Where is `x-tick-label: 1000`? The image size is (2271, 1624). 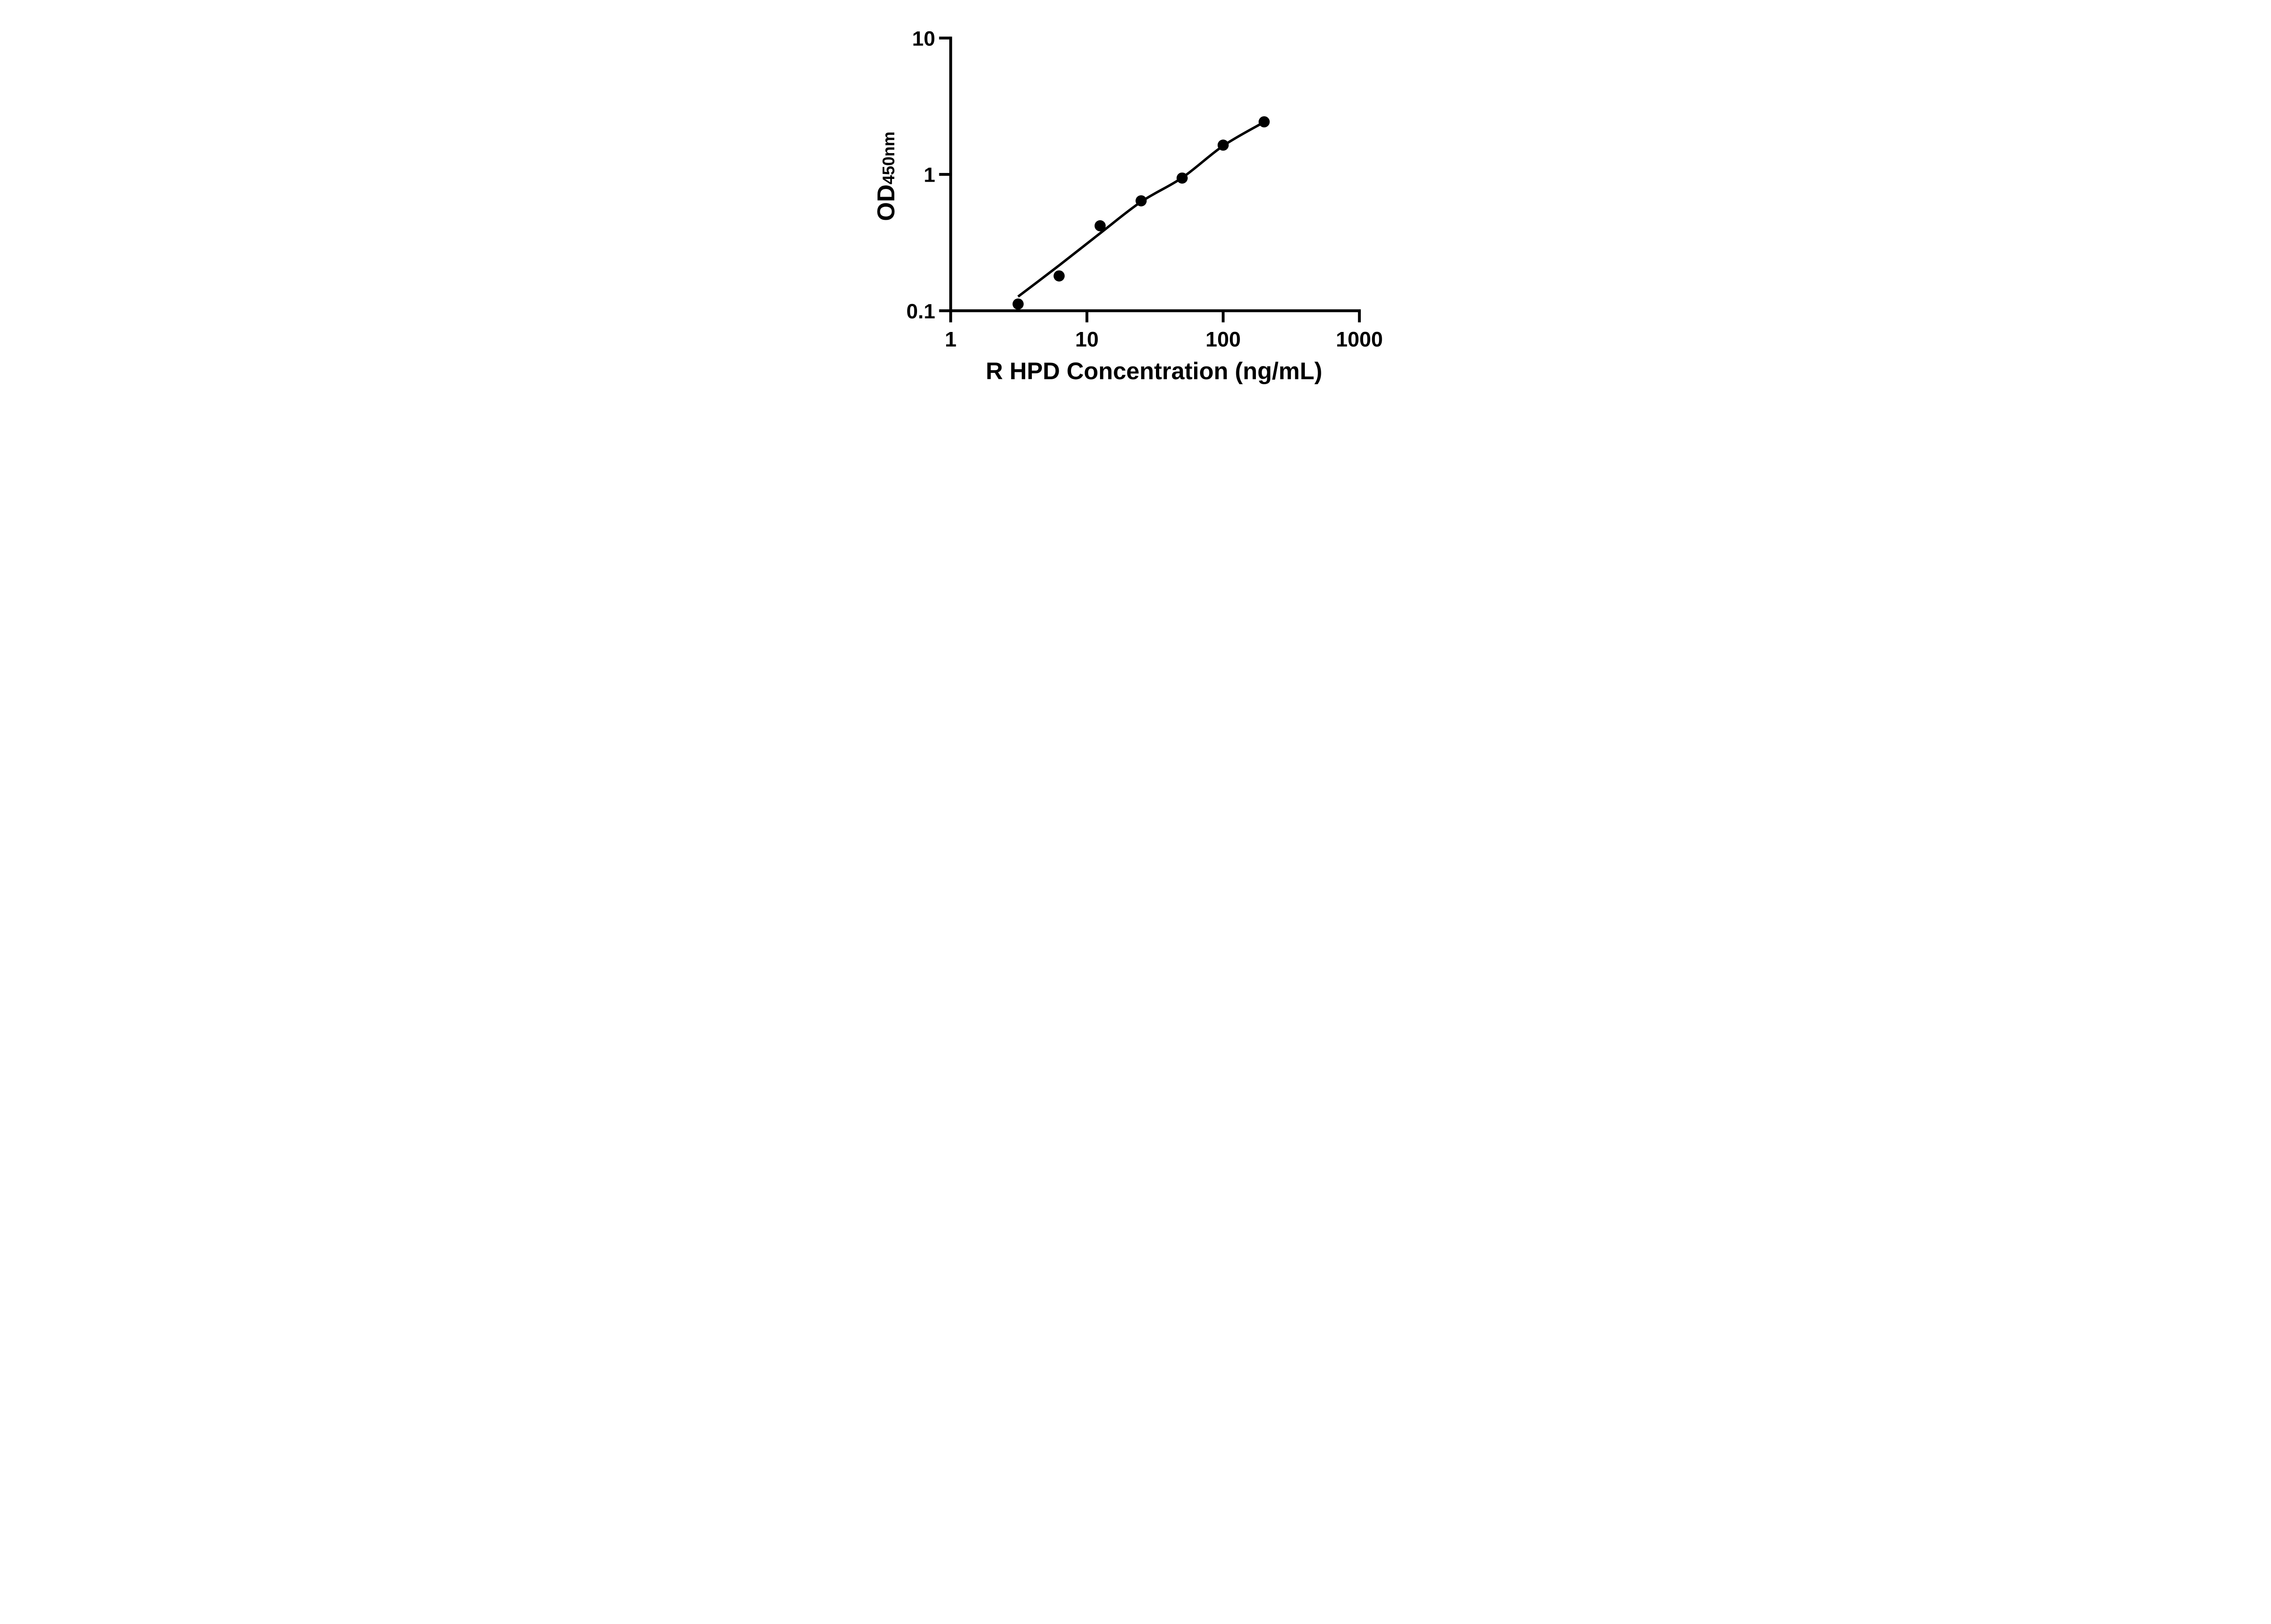 x-tick-label: 1000 is located at coordinates (1359, 339).